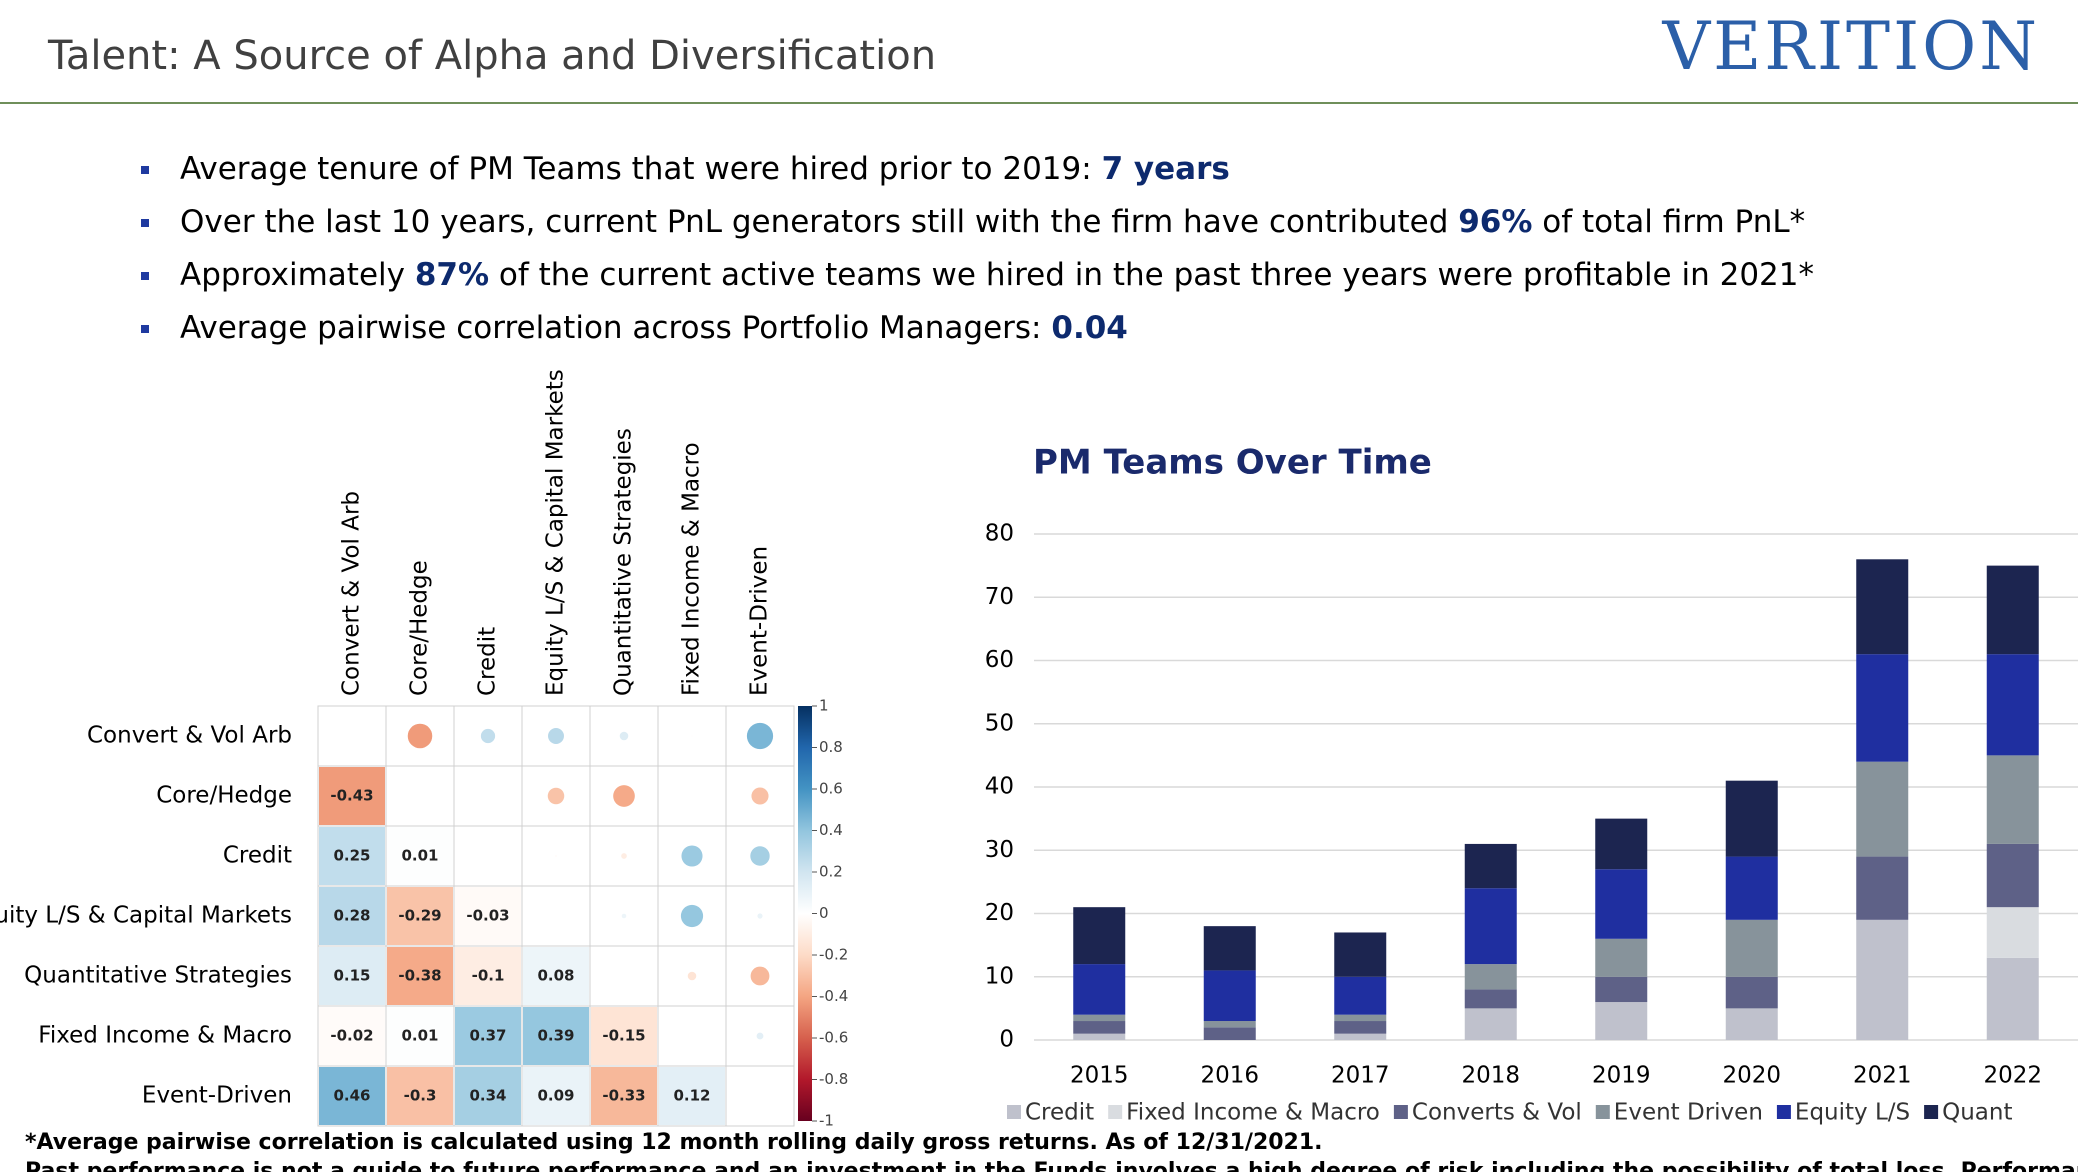  I want to click on bullet-highlight: 0.04, so click(1089, 328).